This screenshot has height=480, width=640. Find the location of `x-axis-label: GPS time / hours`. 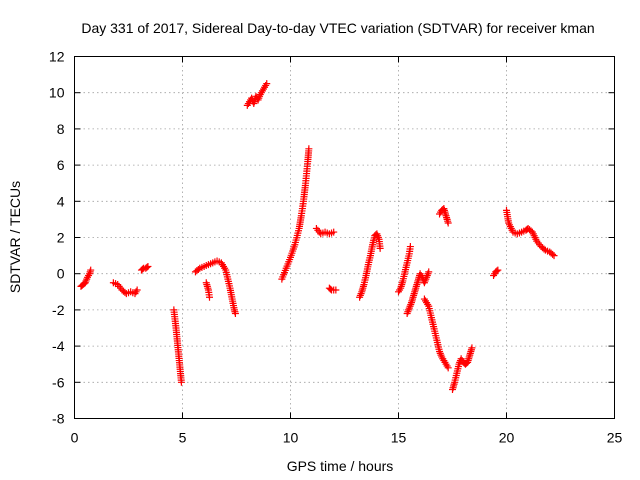

x-axis-label: GPS time / hours is located at coordinates (340, 466).